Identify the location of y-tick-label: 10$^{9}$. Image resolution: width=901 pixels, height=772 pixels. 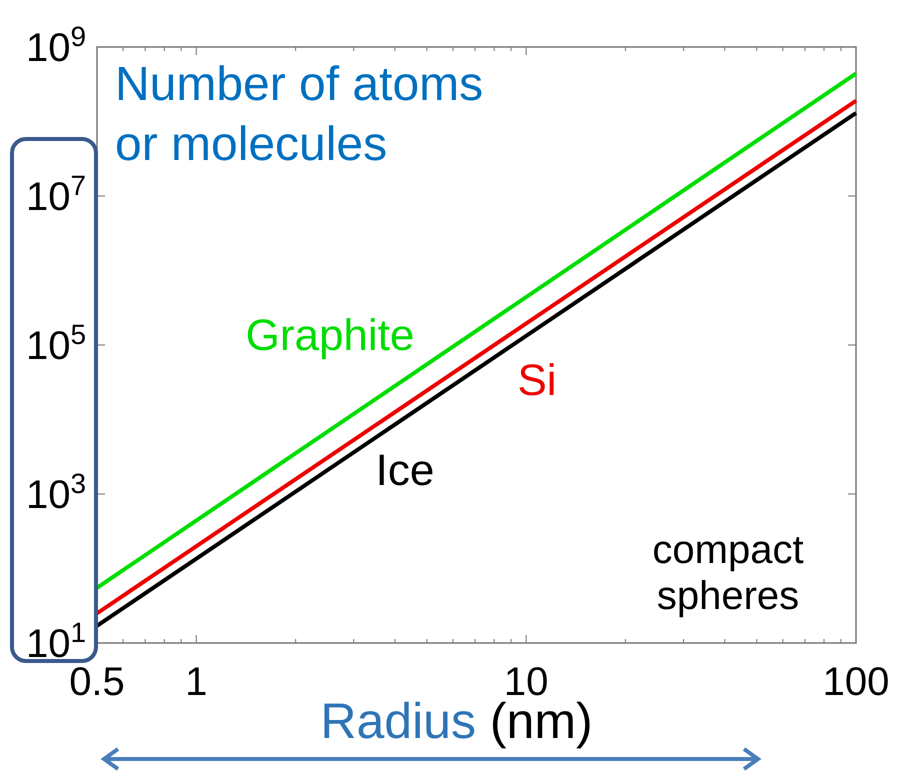
(56, 45).